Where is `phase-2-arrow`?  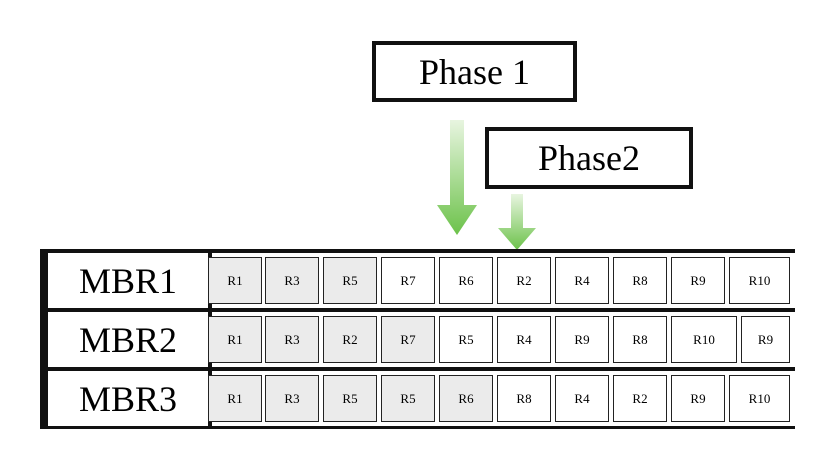
phase-2-arrow is located at coordinates (517, 222).